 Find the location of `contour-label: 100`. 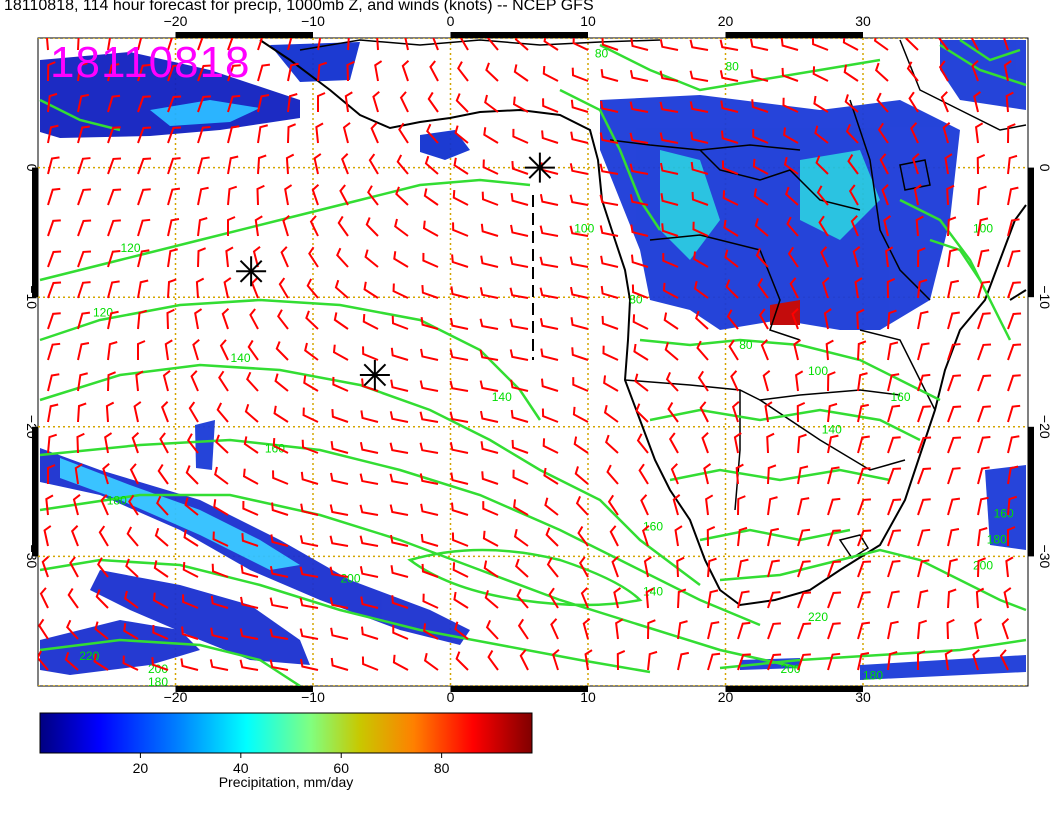

contour-label: 100 is located at coordinates (818, 371).